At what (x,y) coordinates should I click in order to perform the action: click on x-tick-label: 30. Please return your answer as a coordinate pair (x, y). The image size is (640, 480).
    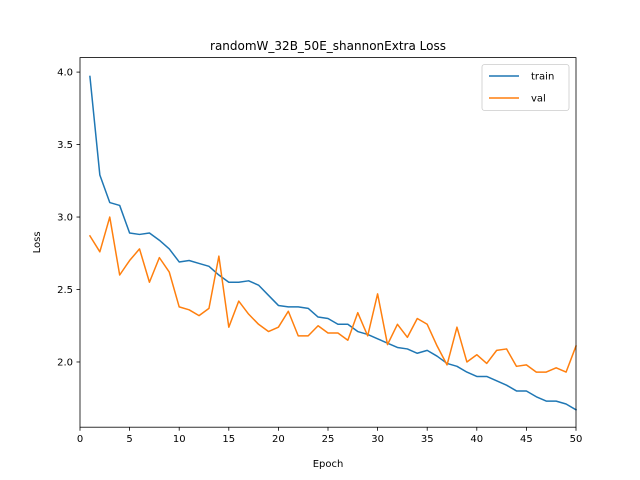
    Looking at the image, I should click on (377, 439).